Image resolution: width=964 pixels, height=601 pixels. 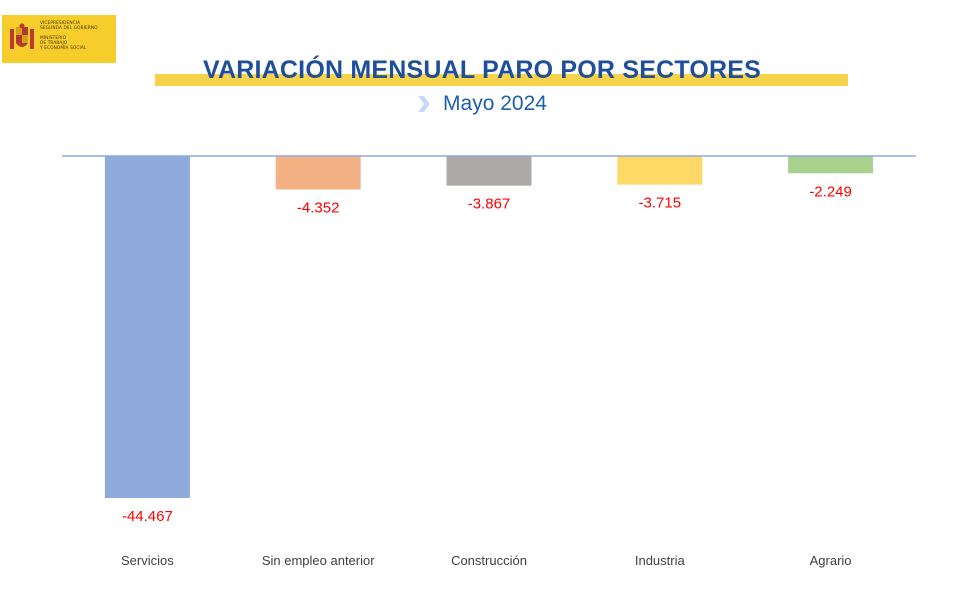 I want to click on logo-line: VICEPRESIDENCIA, so click(x=60, y=23).